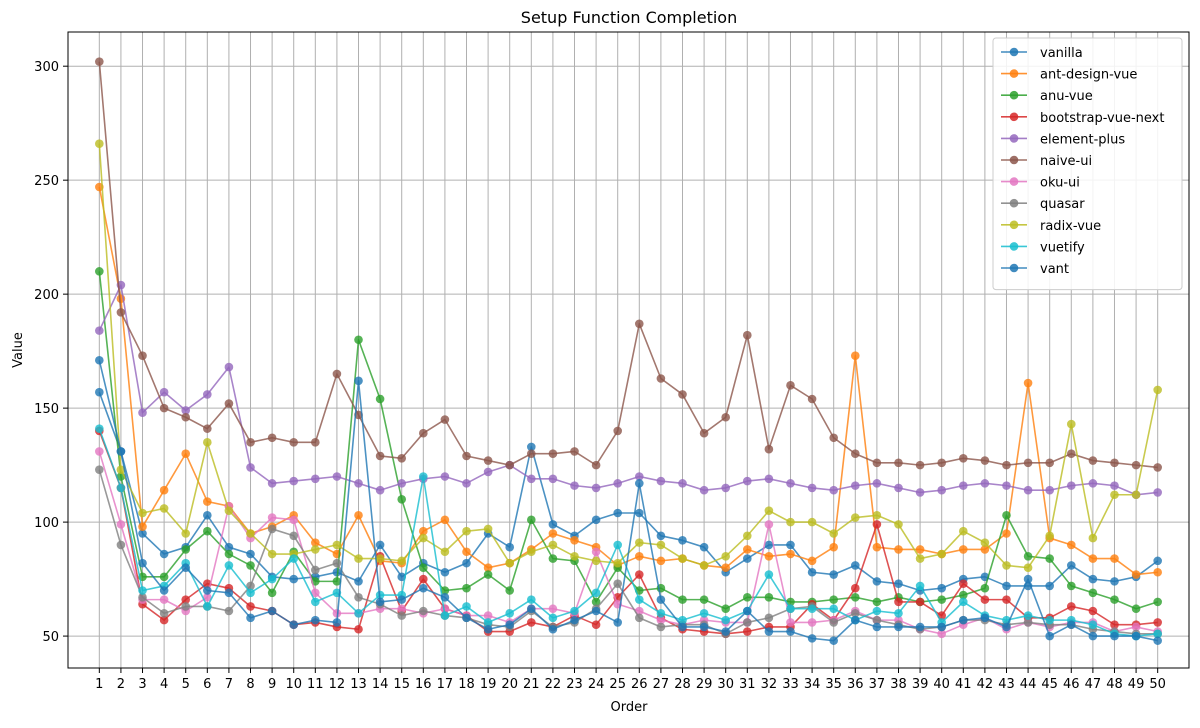  Describe the element at coordinates (574, 684) in the screenshot. I see `x-tick-label: 23` at that location.